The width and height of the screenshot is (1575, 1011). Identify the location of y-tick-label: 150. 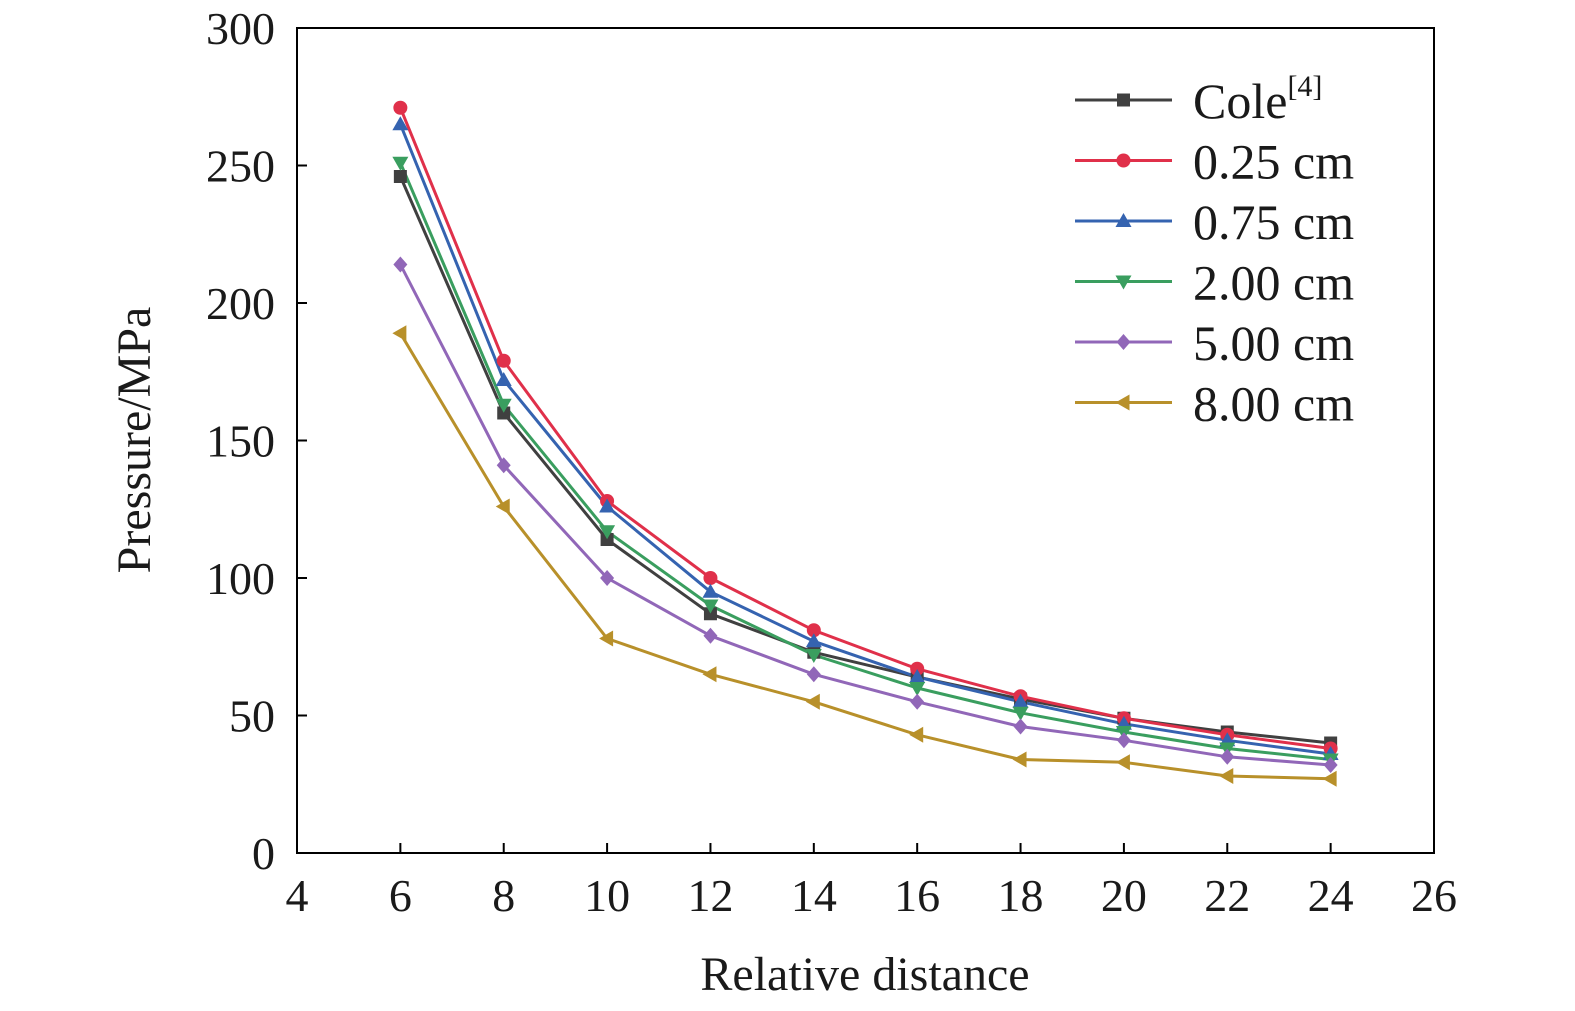
(240, 441).